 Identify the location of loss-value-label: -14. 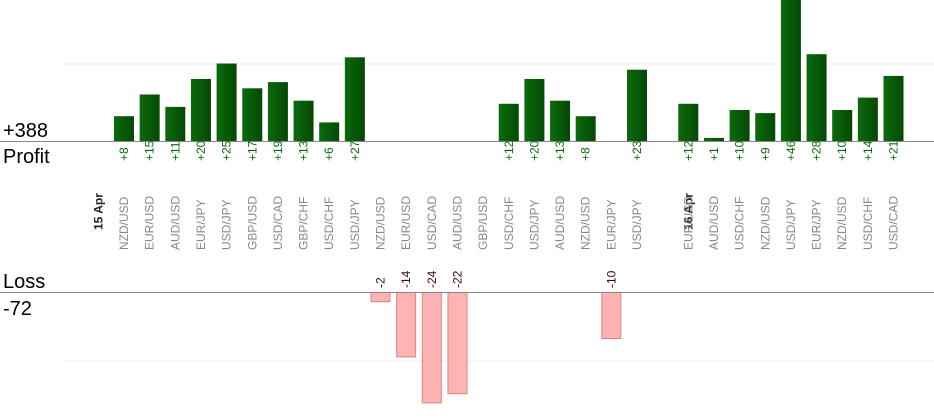
(406, 279).